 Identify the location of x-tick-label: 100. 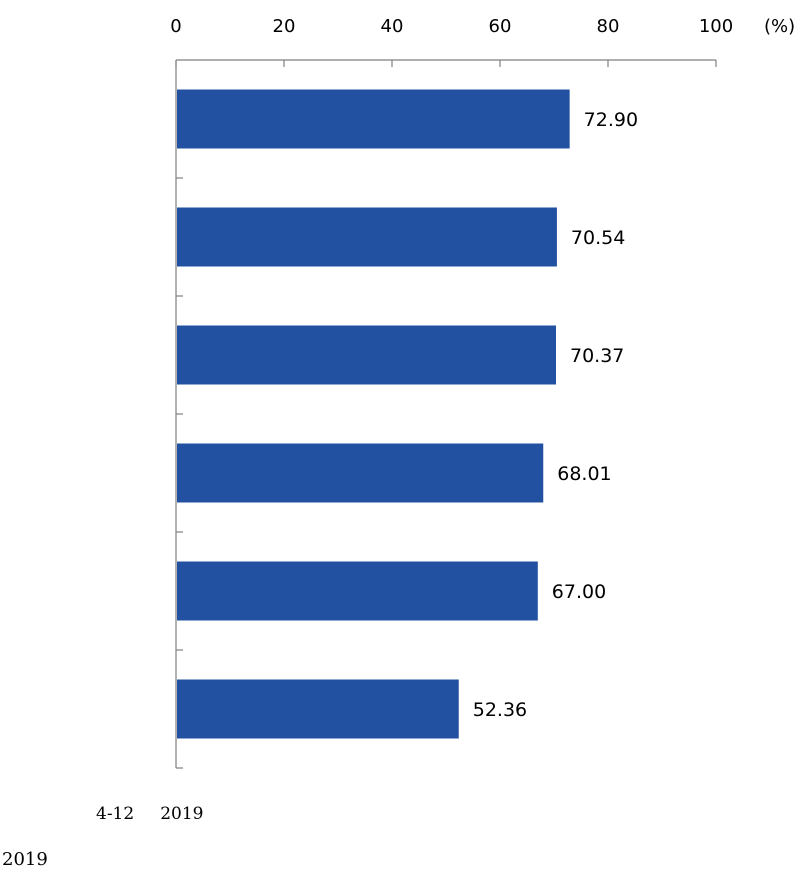
(716, 26).